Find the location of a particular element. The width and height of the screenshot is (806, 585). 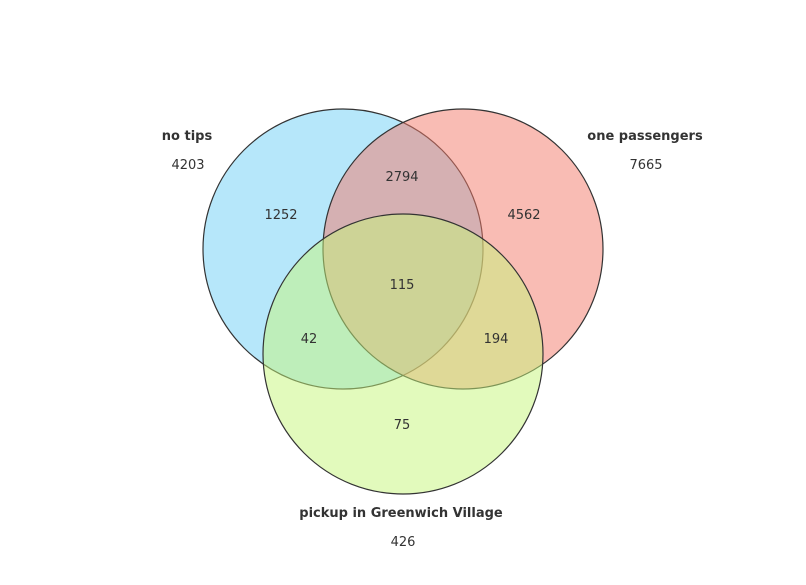

set-label-pickup-greenwich: pickup in Greenwich Village is located at coordinates (401, 513).